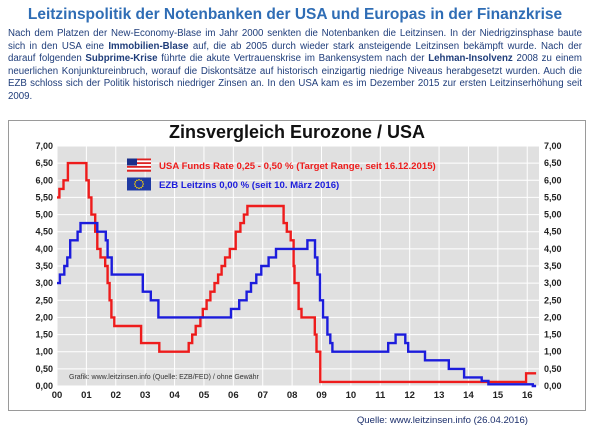  Describe the element at coordinates (121, 59) in the screenshot. I see `intro-keyword: Subprime-Krise` at that location.